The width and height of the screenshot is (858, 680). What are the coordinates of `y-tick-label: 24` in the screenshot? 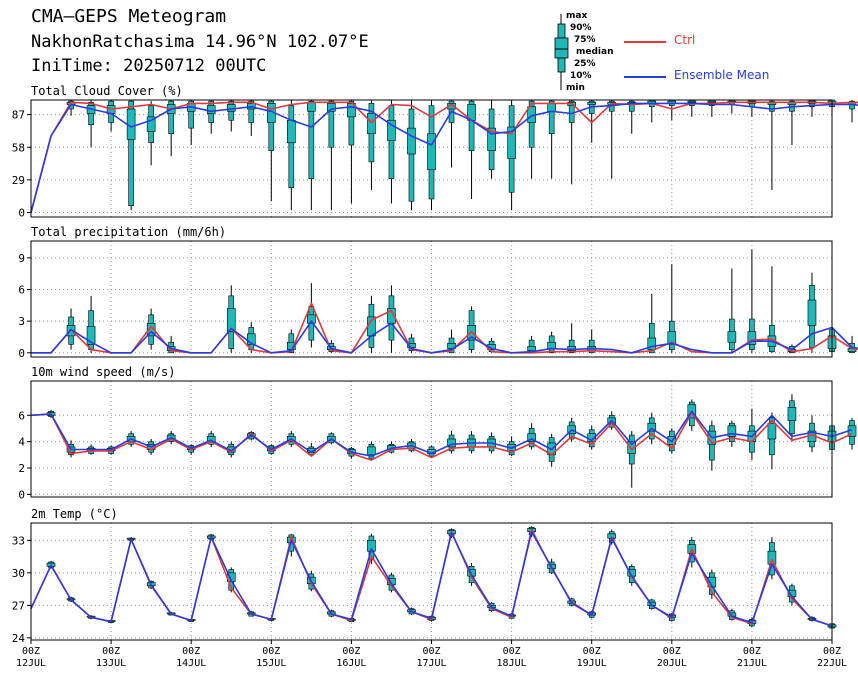 It's located at (19, 638).